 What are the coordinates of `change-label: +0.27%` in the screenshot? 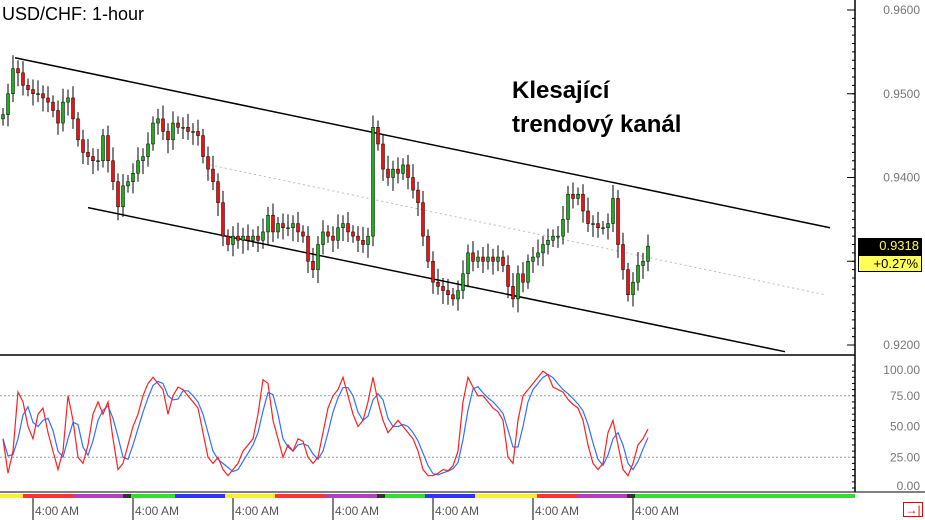 It's located at (890, 263).